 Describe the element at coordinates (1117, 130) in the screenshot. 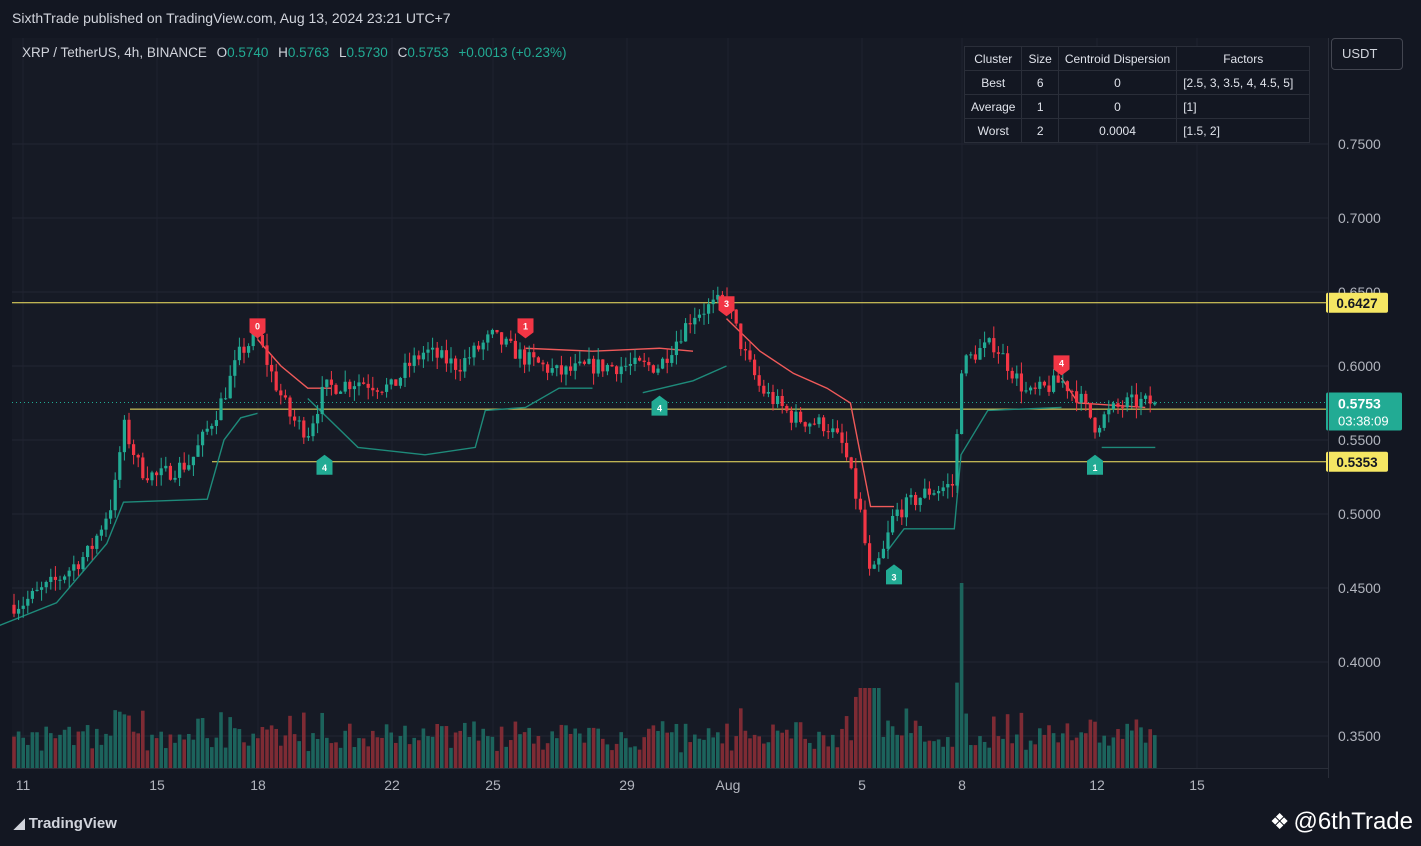

I see `cell-dispersion: 0.0004` at that location.